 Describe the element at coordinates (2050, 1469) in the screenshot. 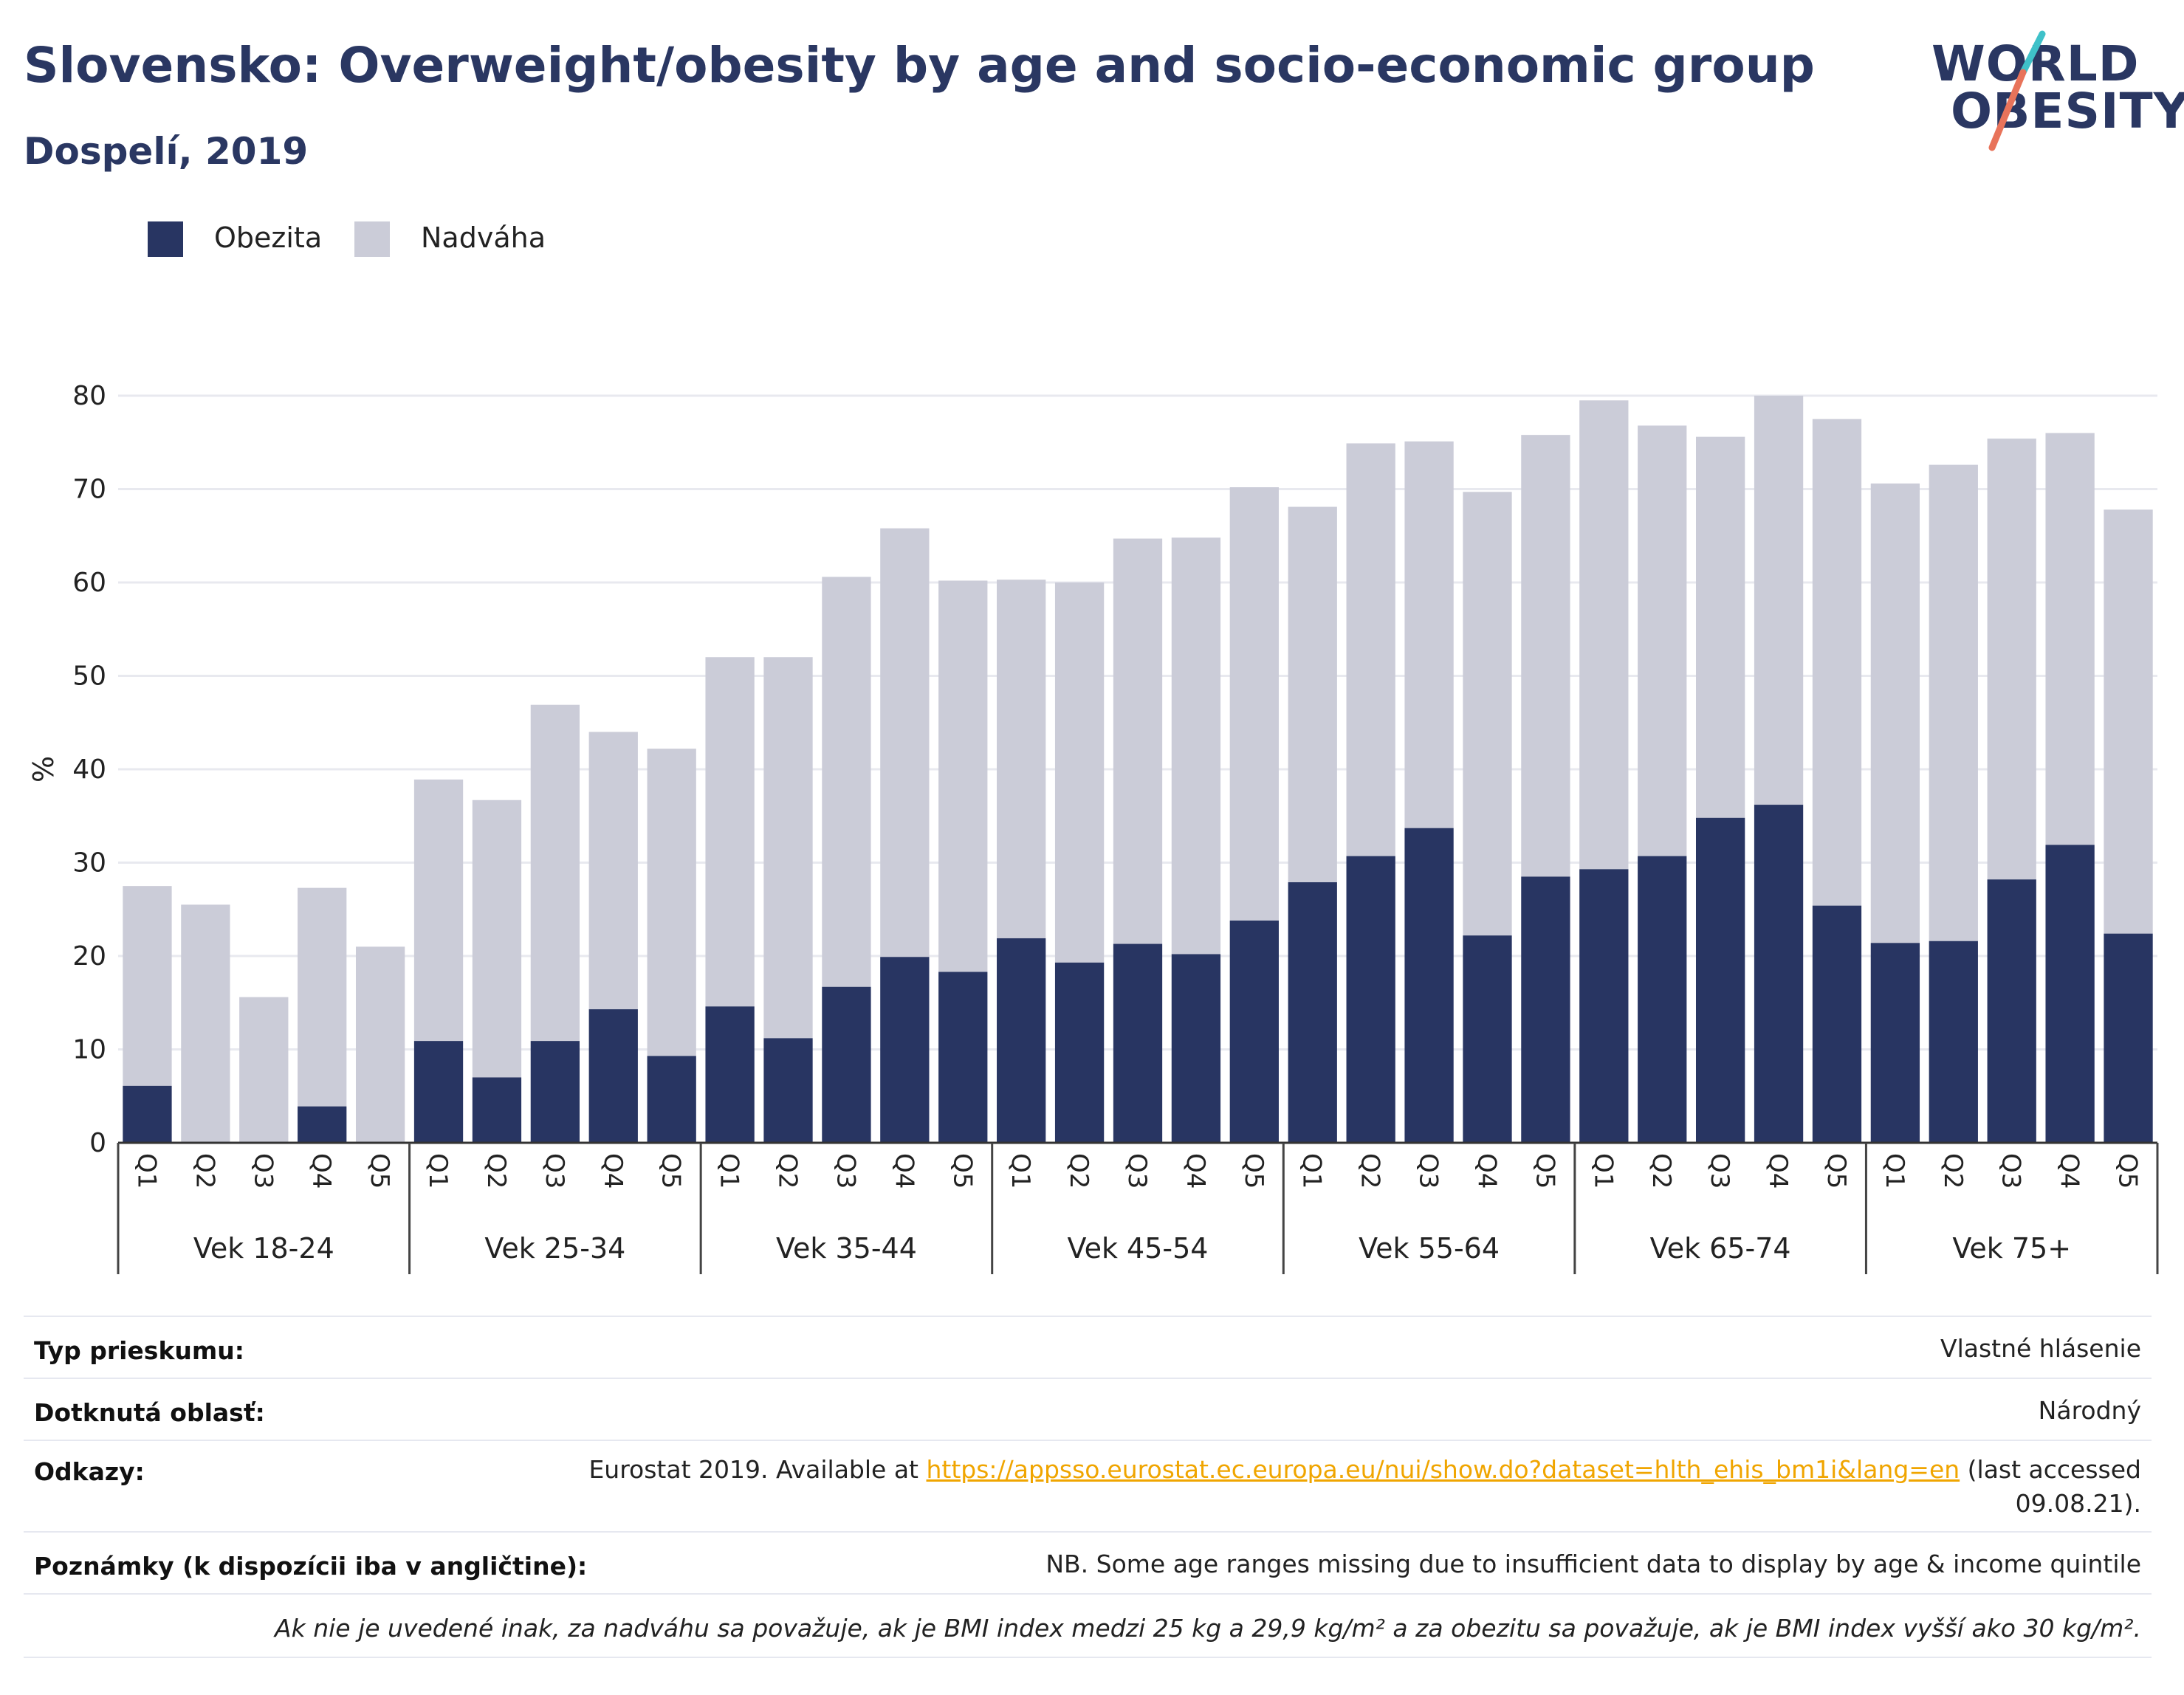

I see `refs-suffix: (last accessed` at that location.